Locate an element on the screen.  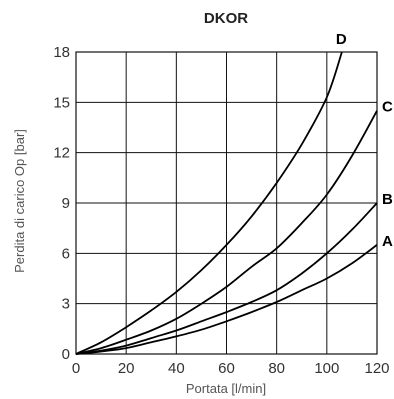
y-tick-label: 6 is located at coordinates (66, 253).